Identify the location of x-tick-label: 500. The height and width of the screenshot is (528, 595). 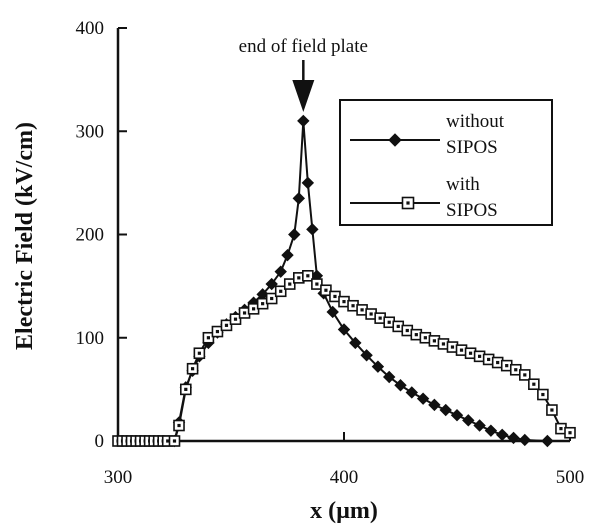
(570, 477).